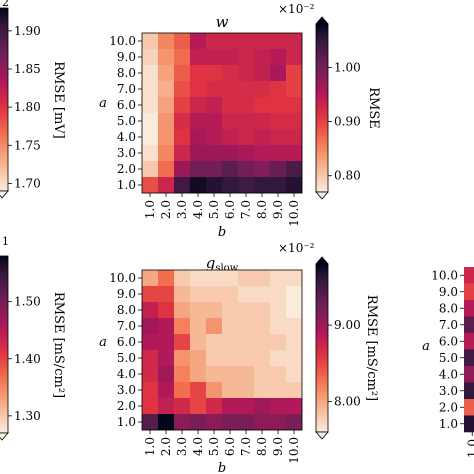  What do you see at coordinates (125, 350) in the screenshot?
I see `heatmap-gslow-y-ticks: 10.0 9.0 8.0 7.0 6.0 5.0 4.0 3.0 2.0 1.0` at bounding box center [125, 350].